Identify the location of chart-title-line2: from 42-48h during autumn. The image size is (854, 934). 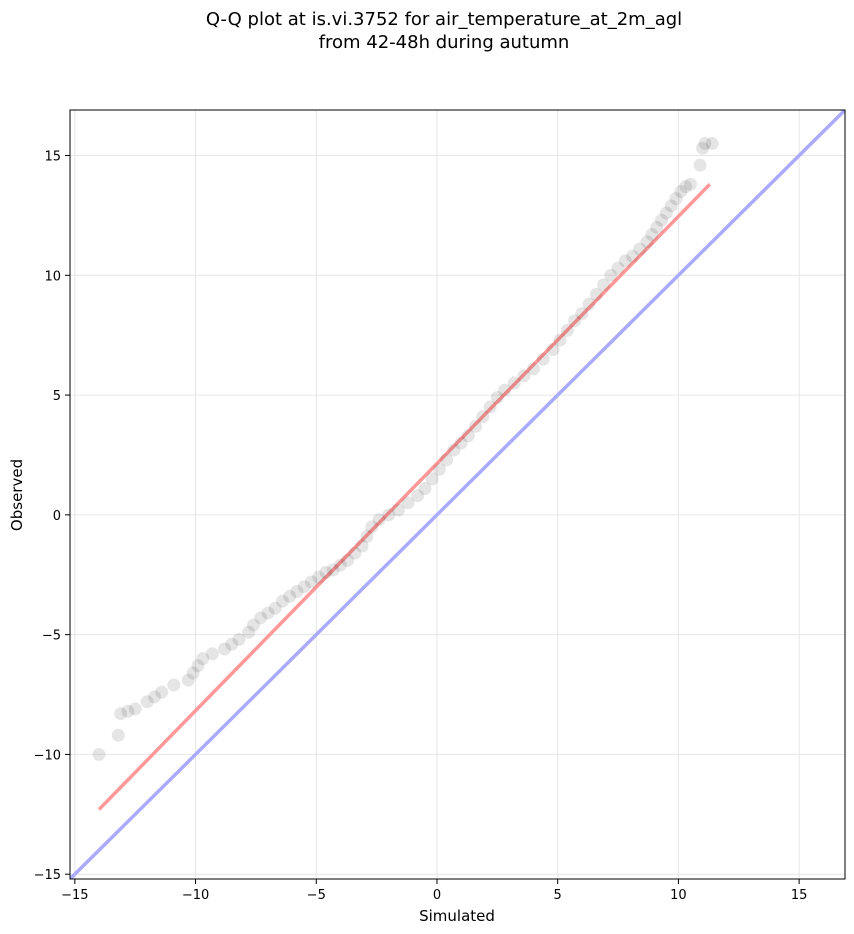
(444, 42).